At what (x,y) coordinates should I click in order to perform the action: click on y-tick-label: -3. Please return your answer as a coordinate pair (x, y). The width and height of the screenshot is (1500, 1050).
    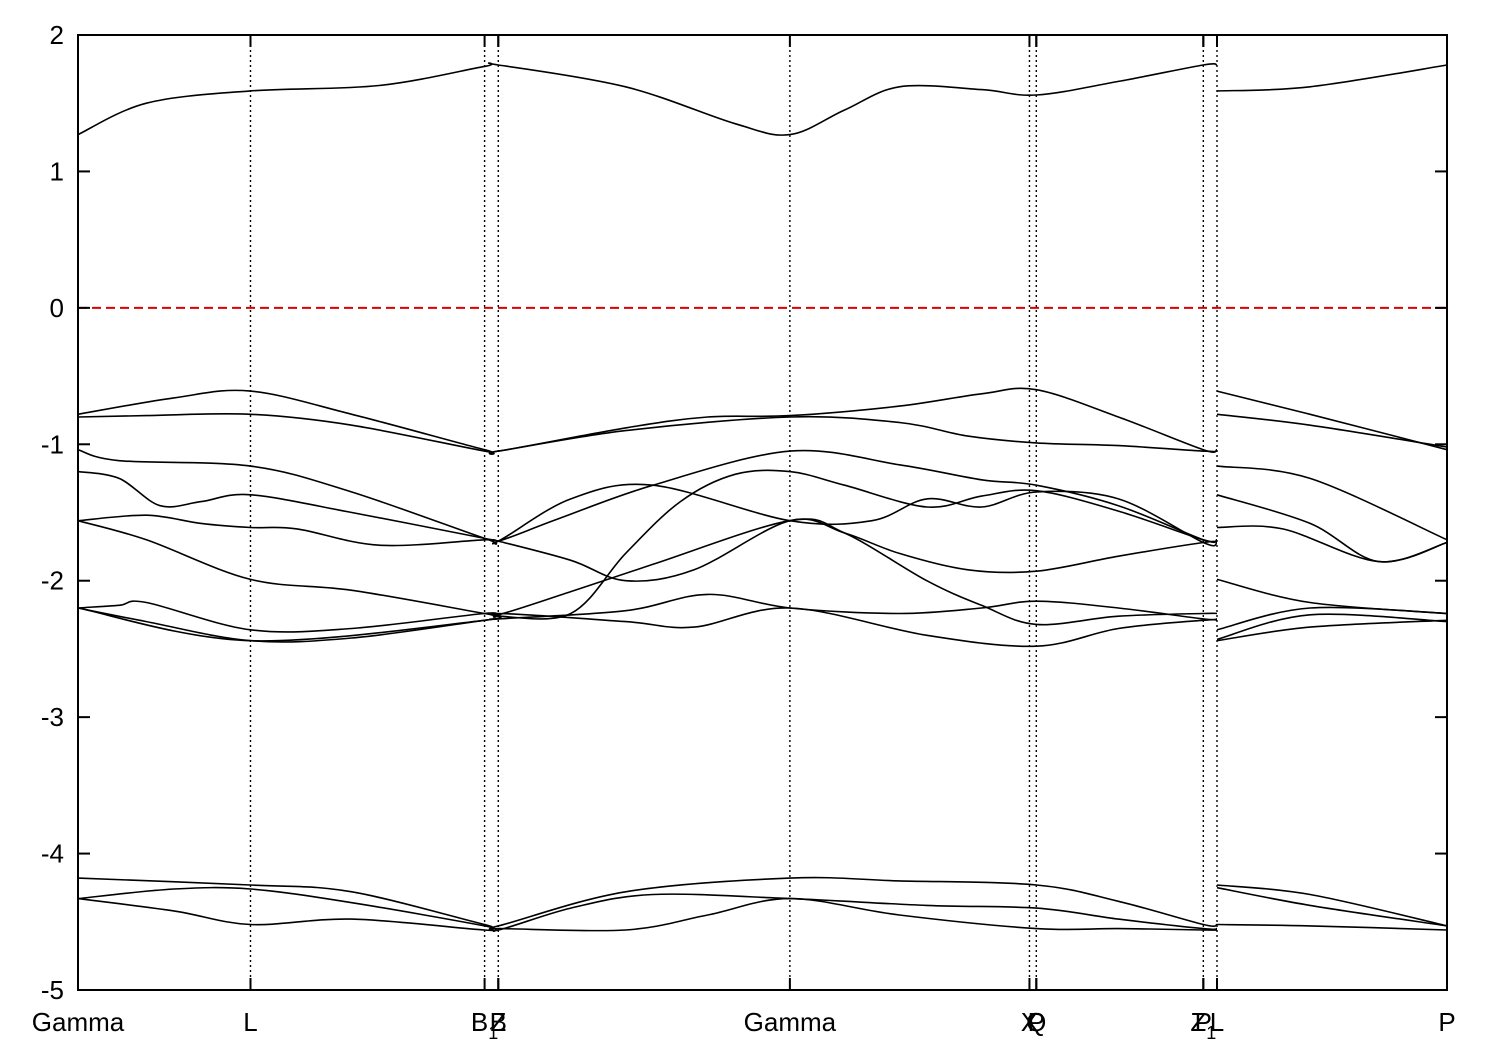
    Looking at the image, I should click on (52, 717).